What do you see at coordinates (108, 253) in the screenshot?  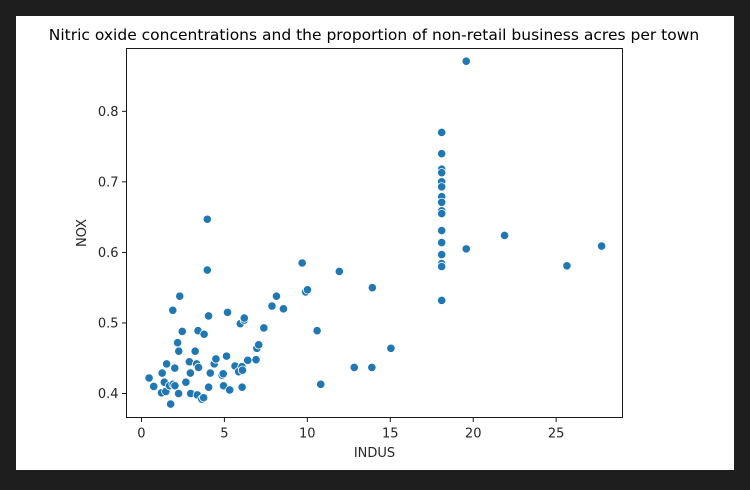 I see `y-tick-label: 0.6` at bounding box center [108, 253].